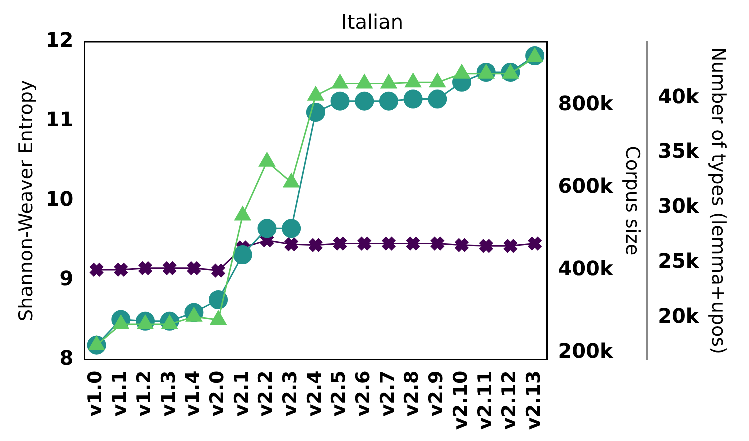  I want to click on x-tick-label: v1.3, so click(169, 393).